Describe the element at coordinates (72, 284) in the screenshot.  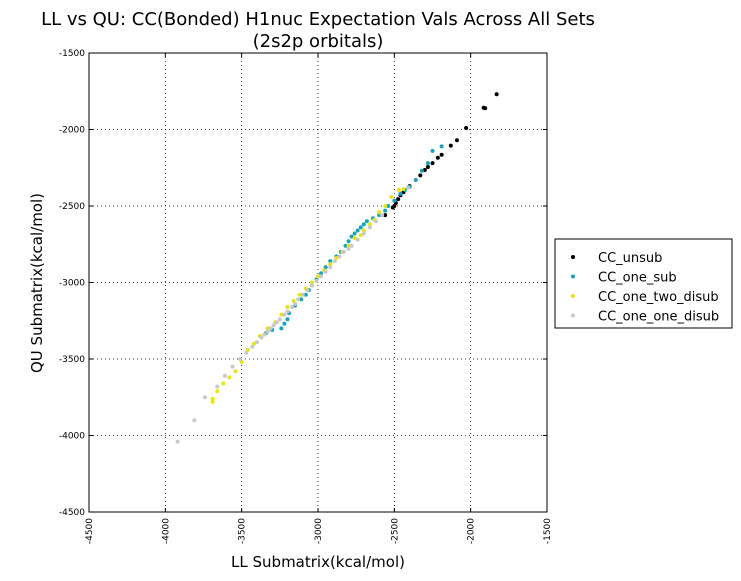
I see `y-tick-label: -3000` at that location.